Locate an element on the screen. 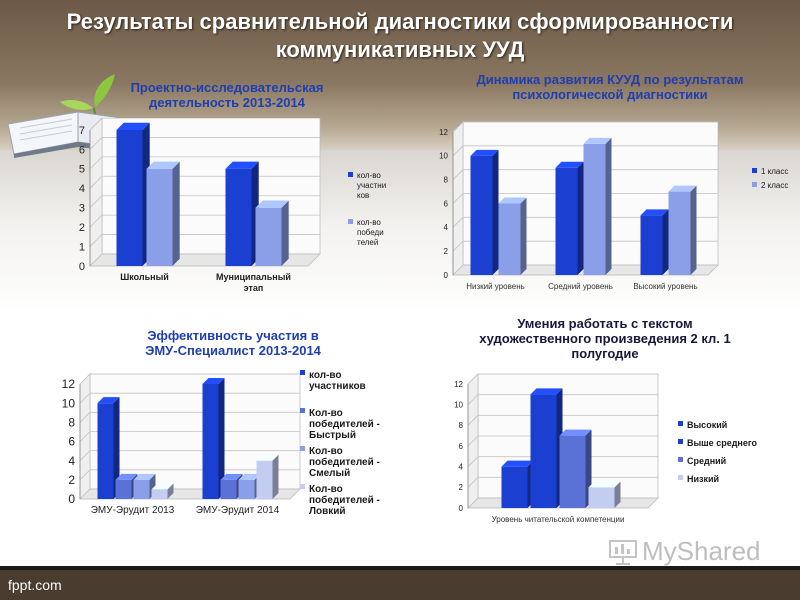  chart3-category-label: ЭМУ-Эрудит 2013 is located at coordinates (133, 510).